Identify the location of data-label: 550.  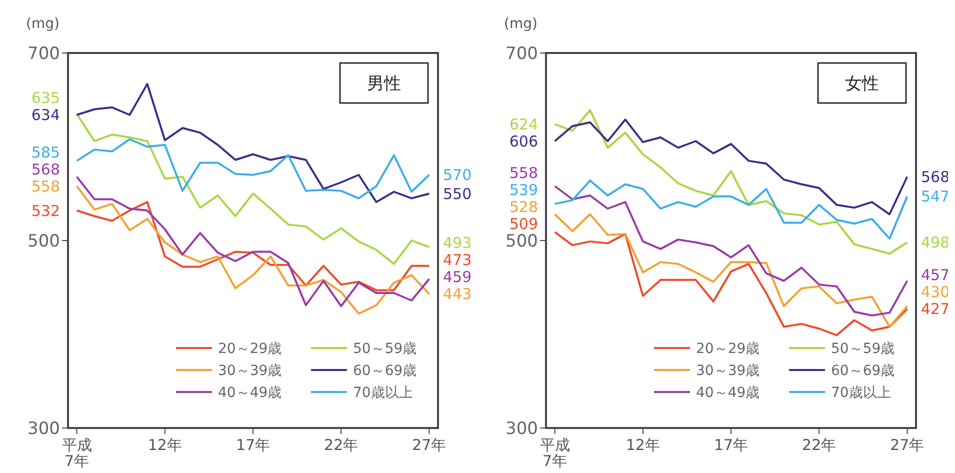
(457, 193).